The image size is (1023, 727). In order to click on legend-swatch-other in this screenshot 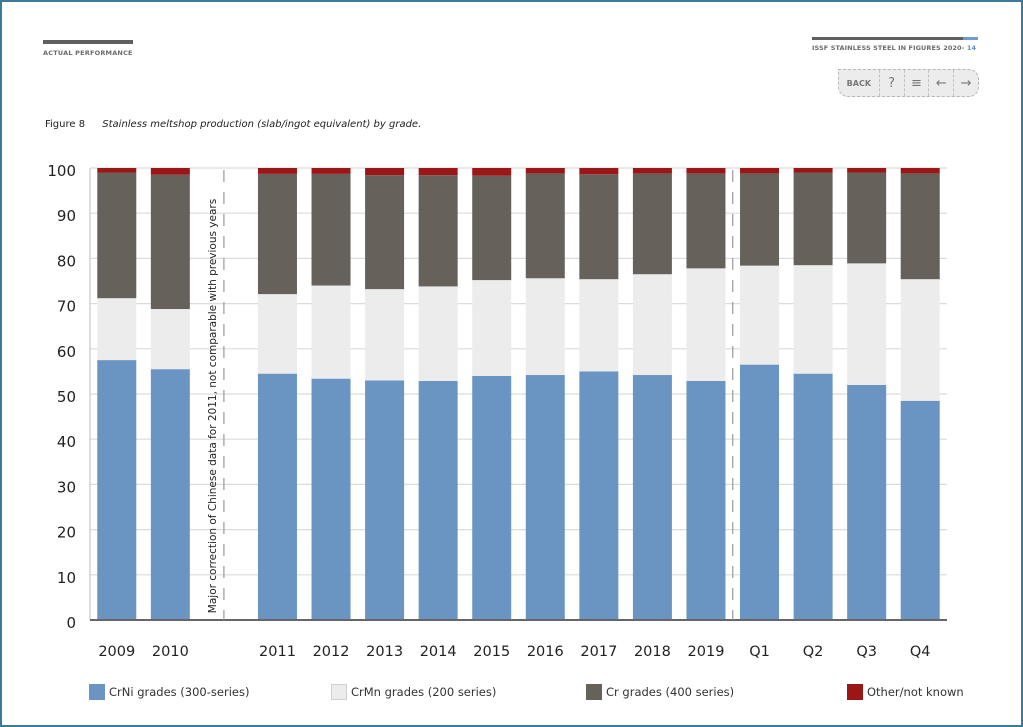, I will do `click(855, 692)`.